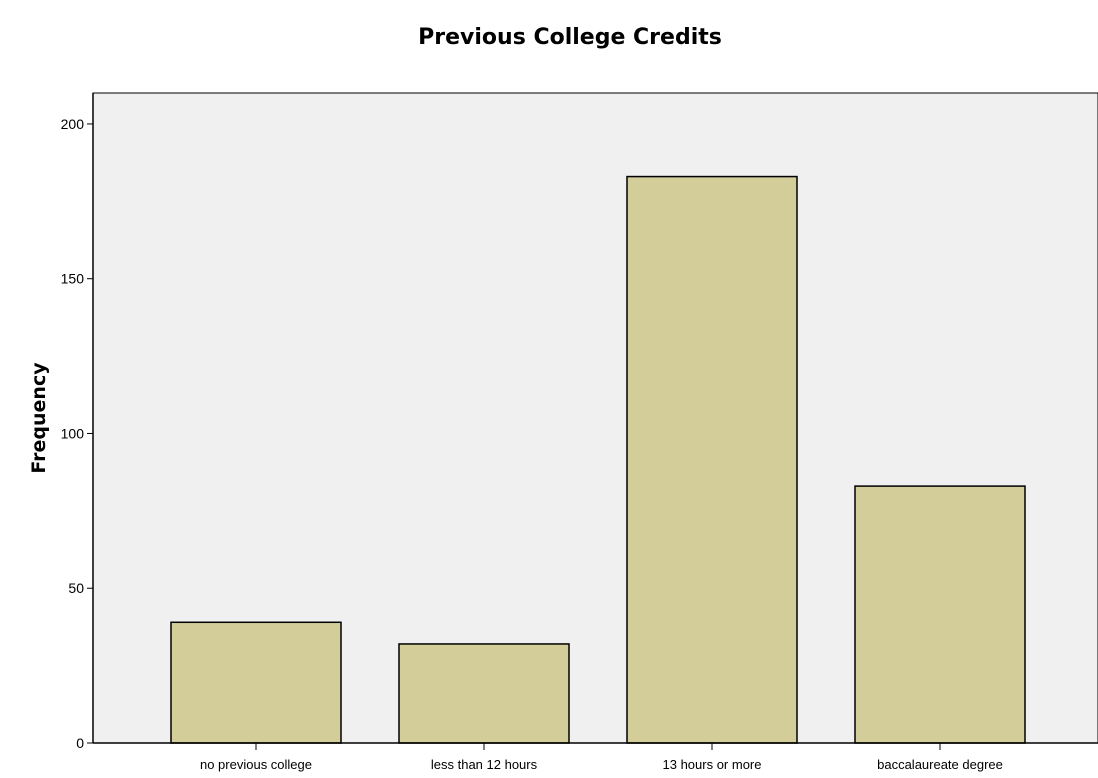 Image resolution: width=1098 pixels, height=778 pixels. I want to click on y-tick-label: 50, so click(76, 588).